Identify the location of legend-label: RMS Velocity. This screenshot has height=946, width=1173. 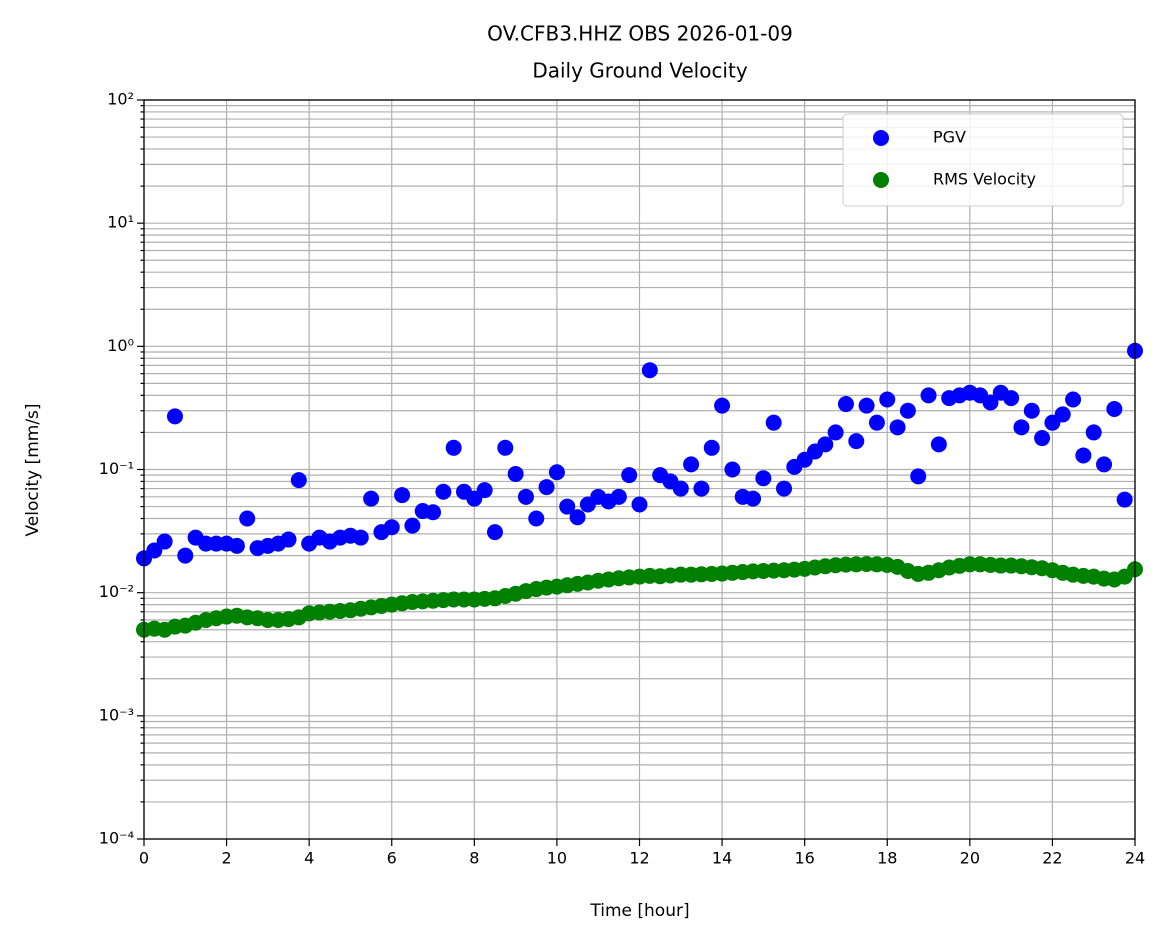
(984, 179).